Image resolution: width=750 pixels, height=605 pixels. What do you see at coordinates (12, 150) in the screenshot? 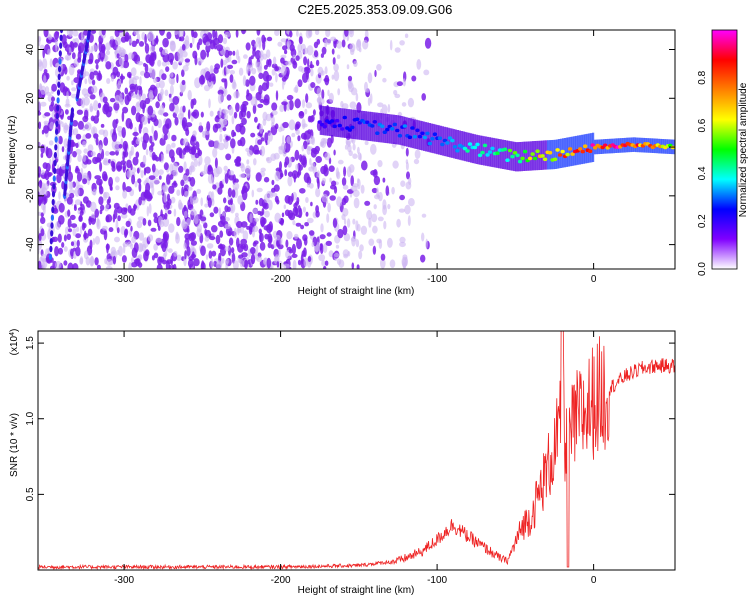
I see `spectrogram-y-axis-label: Frequency (Hz)` at bounding box center [12, 150].